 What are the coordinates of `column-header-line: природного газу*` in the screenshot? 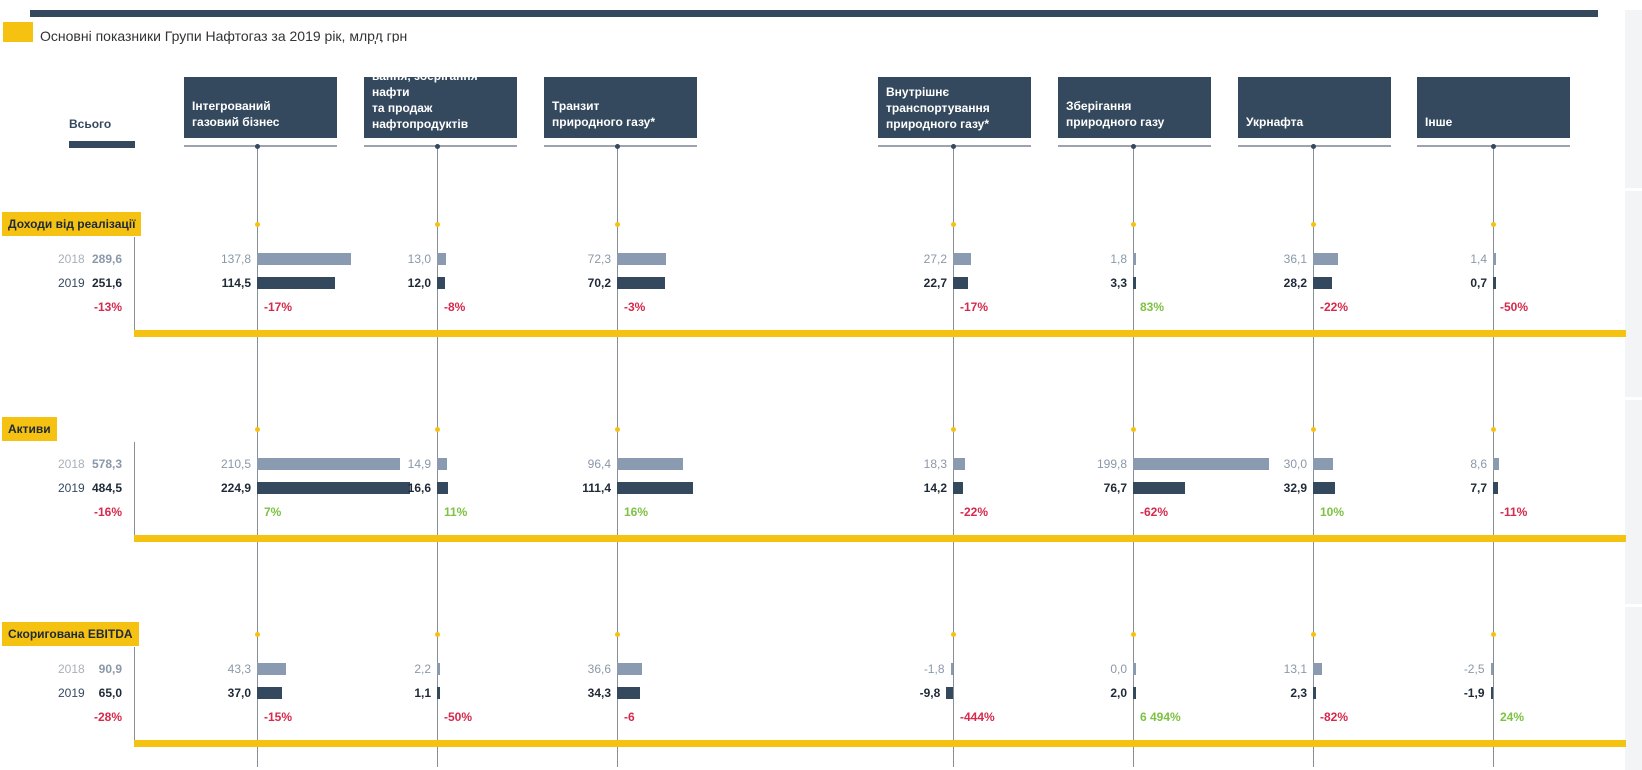 It's located at (937, 124).